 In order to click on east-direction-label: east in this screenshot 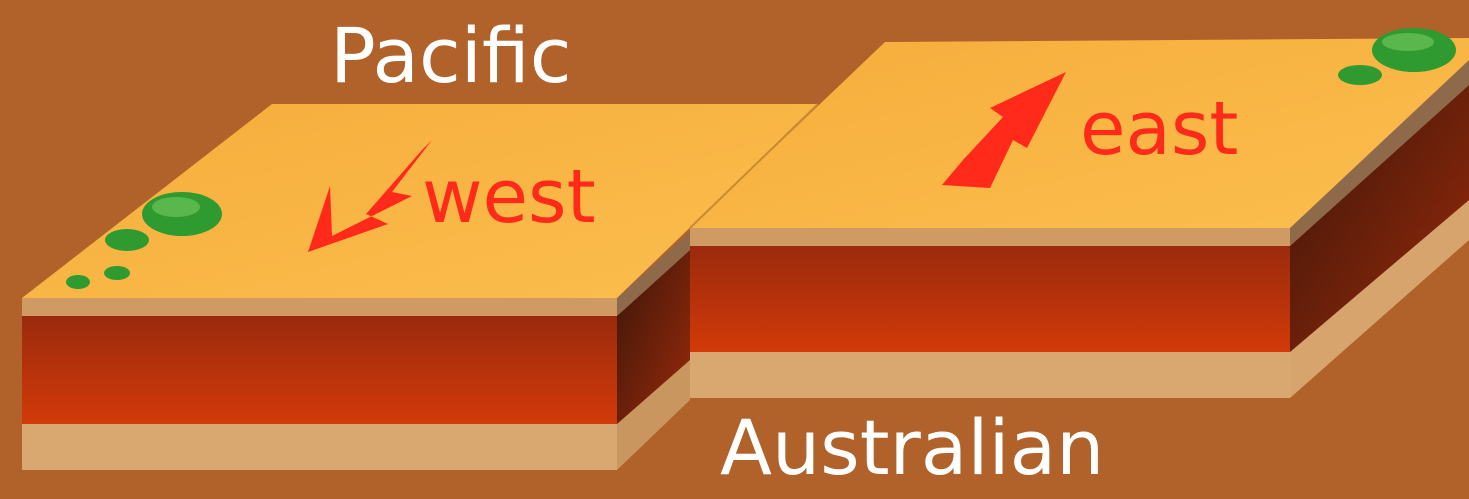, I will do `click(1159, 129)`.